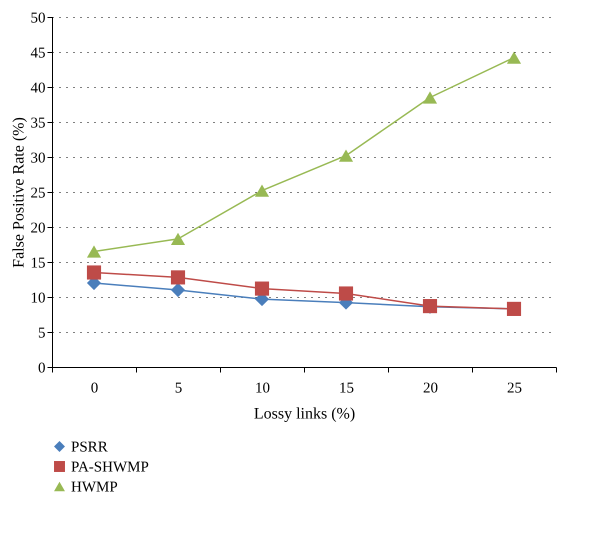  I want to click on y-tick-label: 35, so click(38, 124).